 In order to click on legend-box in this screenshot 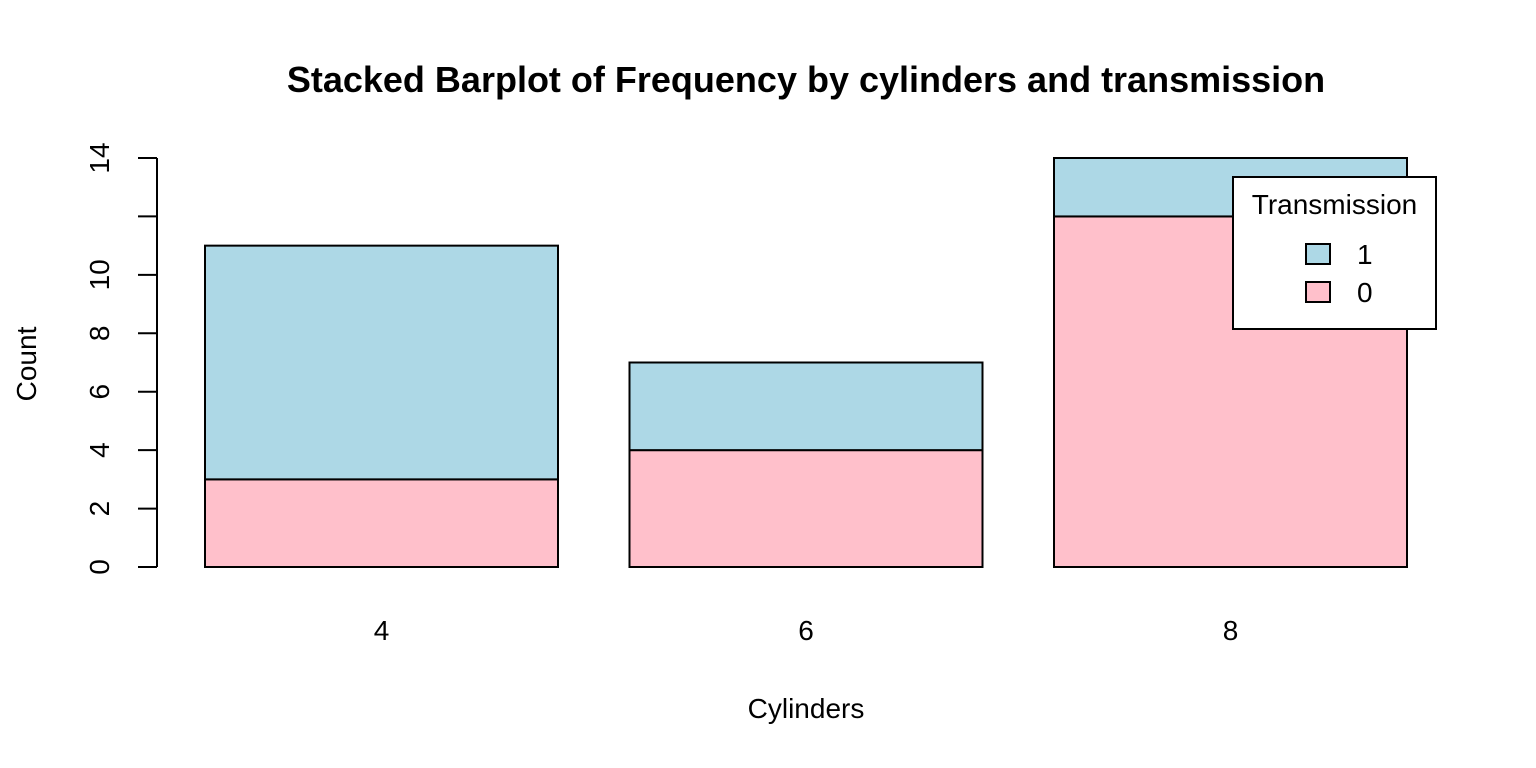, I will do `click(1334, 253)`.